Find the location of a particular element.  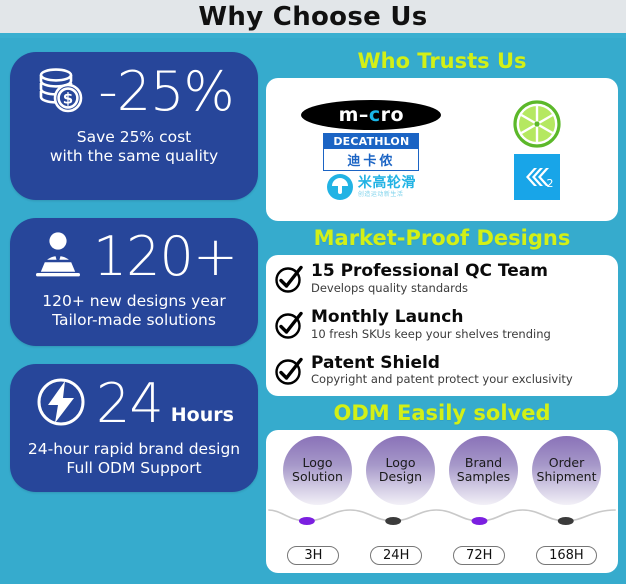

stat-card-designs-top: 120+ is located at coordinates (134, 257).